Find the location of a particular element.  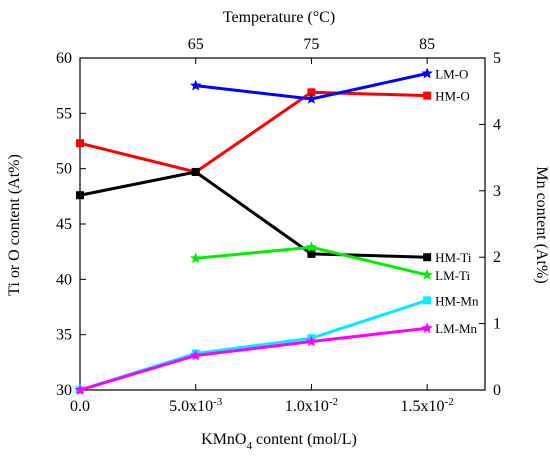

series-hm-mn is located at coordinates (254, 345).